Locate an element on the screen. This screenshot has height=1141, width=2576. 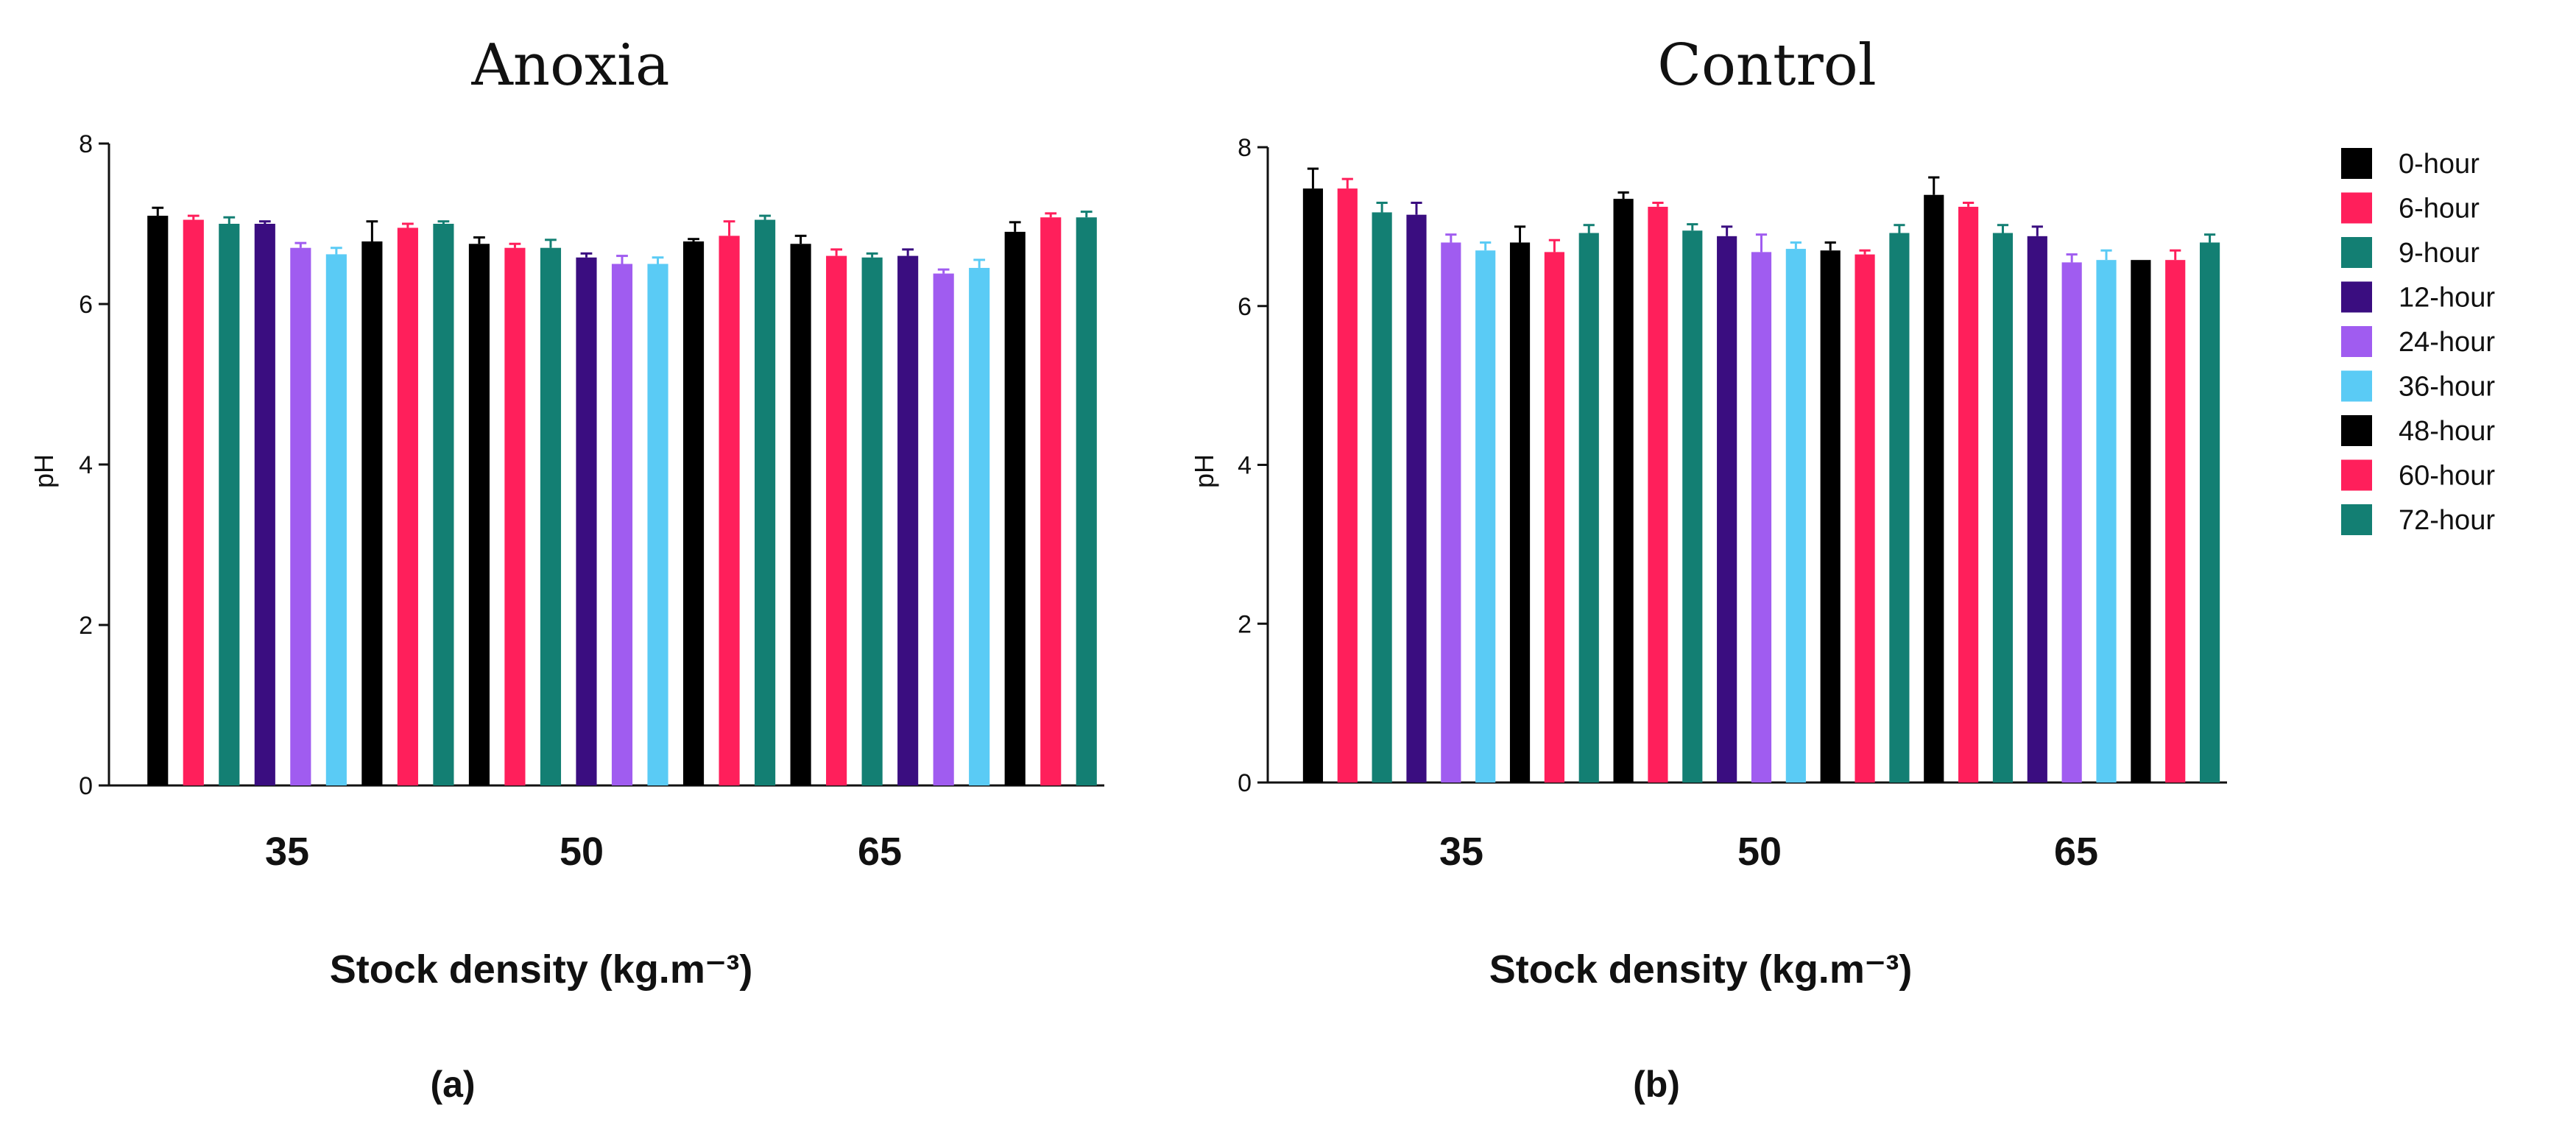
legend-label: 12-hour is located at coordinates (2447, 298).